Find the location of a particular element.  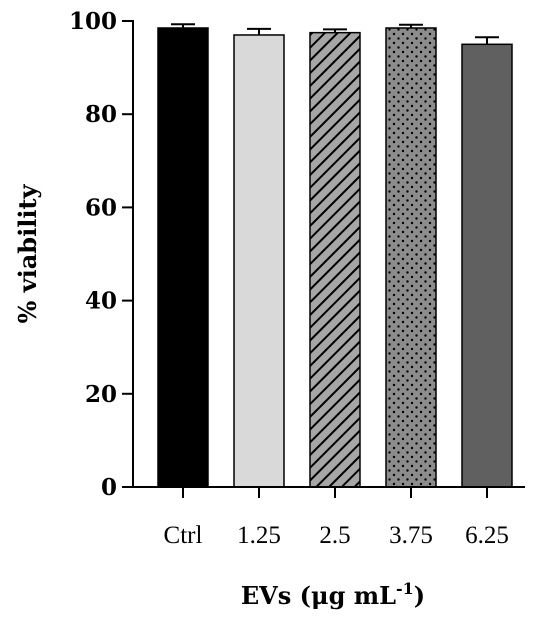

y-tick-label: 60 is located at coordinates (101, 207).